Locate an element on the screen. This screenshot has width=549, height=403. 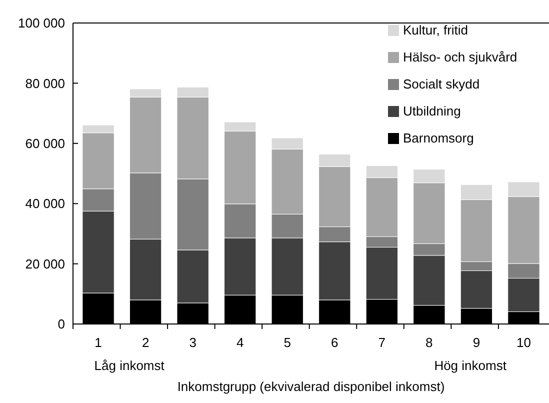
x-tick-label: 9 is located at coordinates (476, 342).